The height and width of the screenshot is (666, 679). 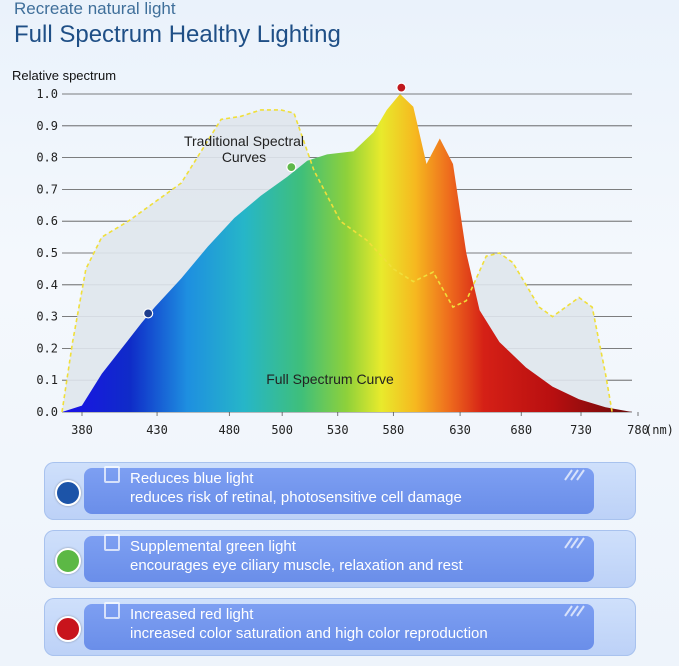 What do you see at coordinates (68, 629) in the screenshot?
I see `red-dot-icon` at bounding box center [68, 629].